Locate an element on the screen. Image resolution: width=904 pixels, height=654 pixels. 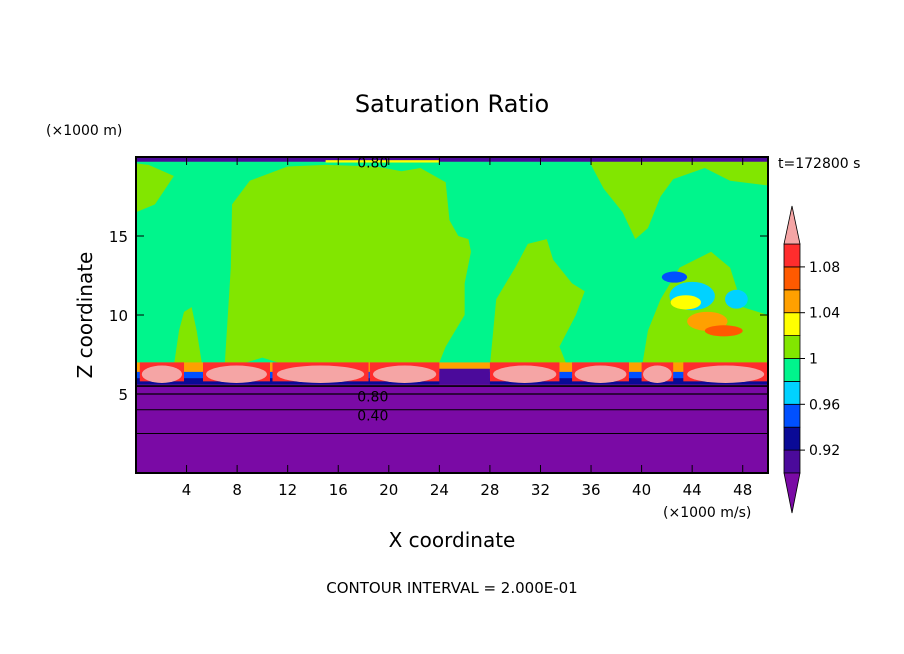
y-tick-label: 10 is located at coordinates (118, 316).